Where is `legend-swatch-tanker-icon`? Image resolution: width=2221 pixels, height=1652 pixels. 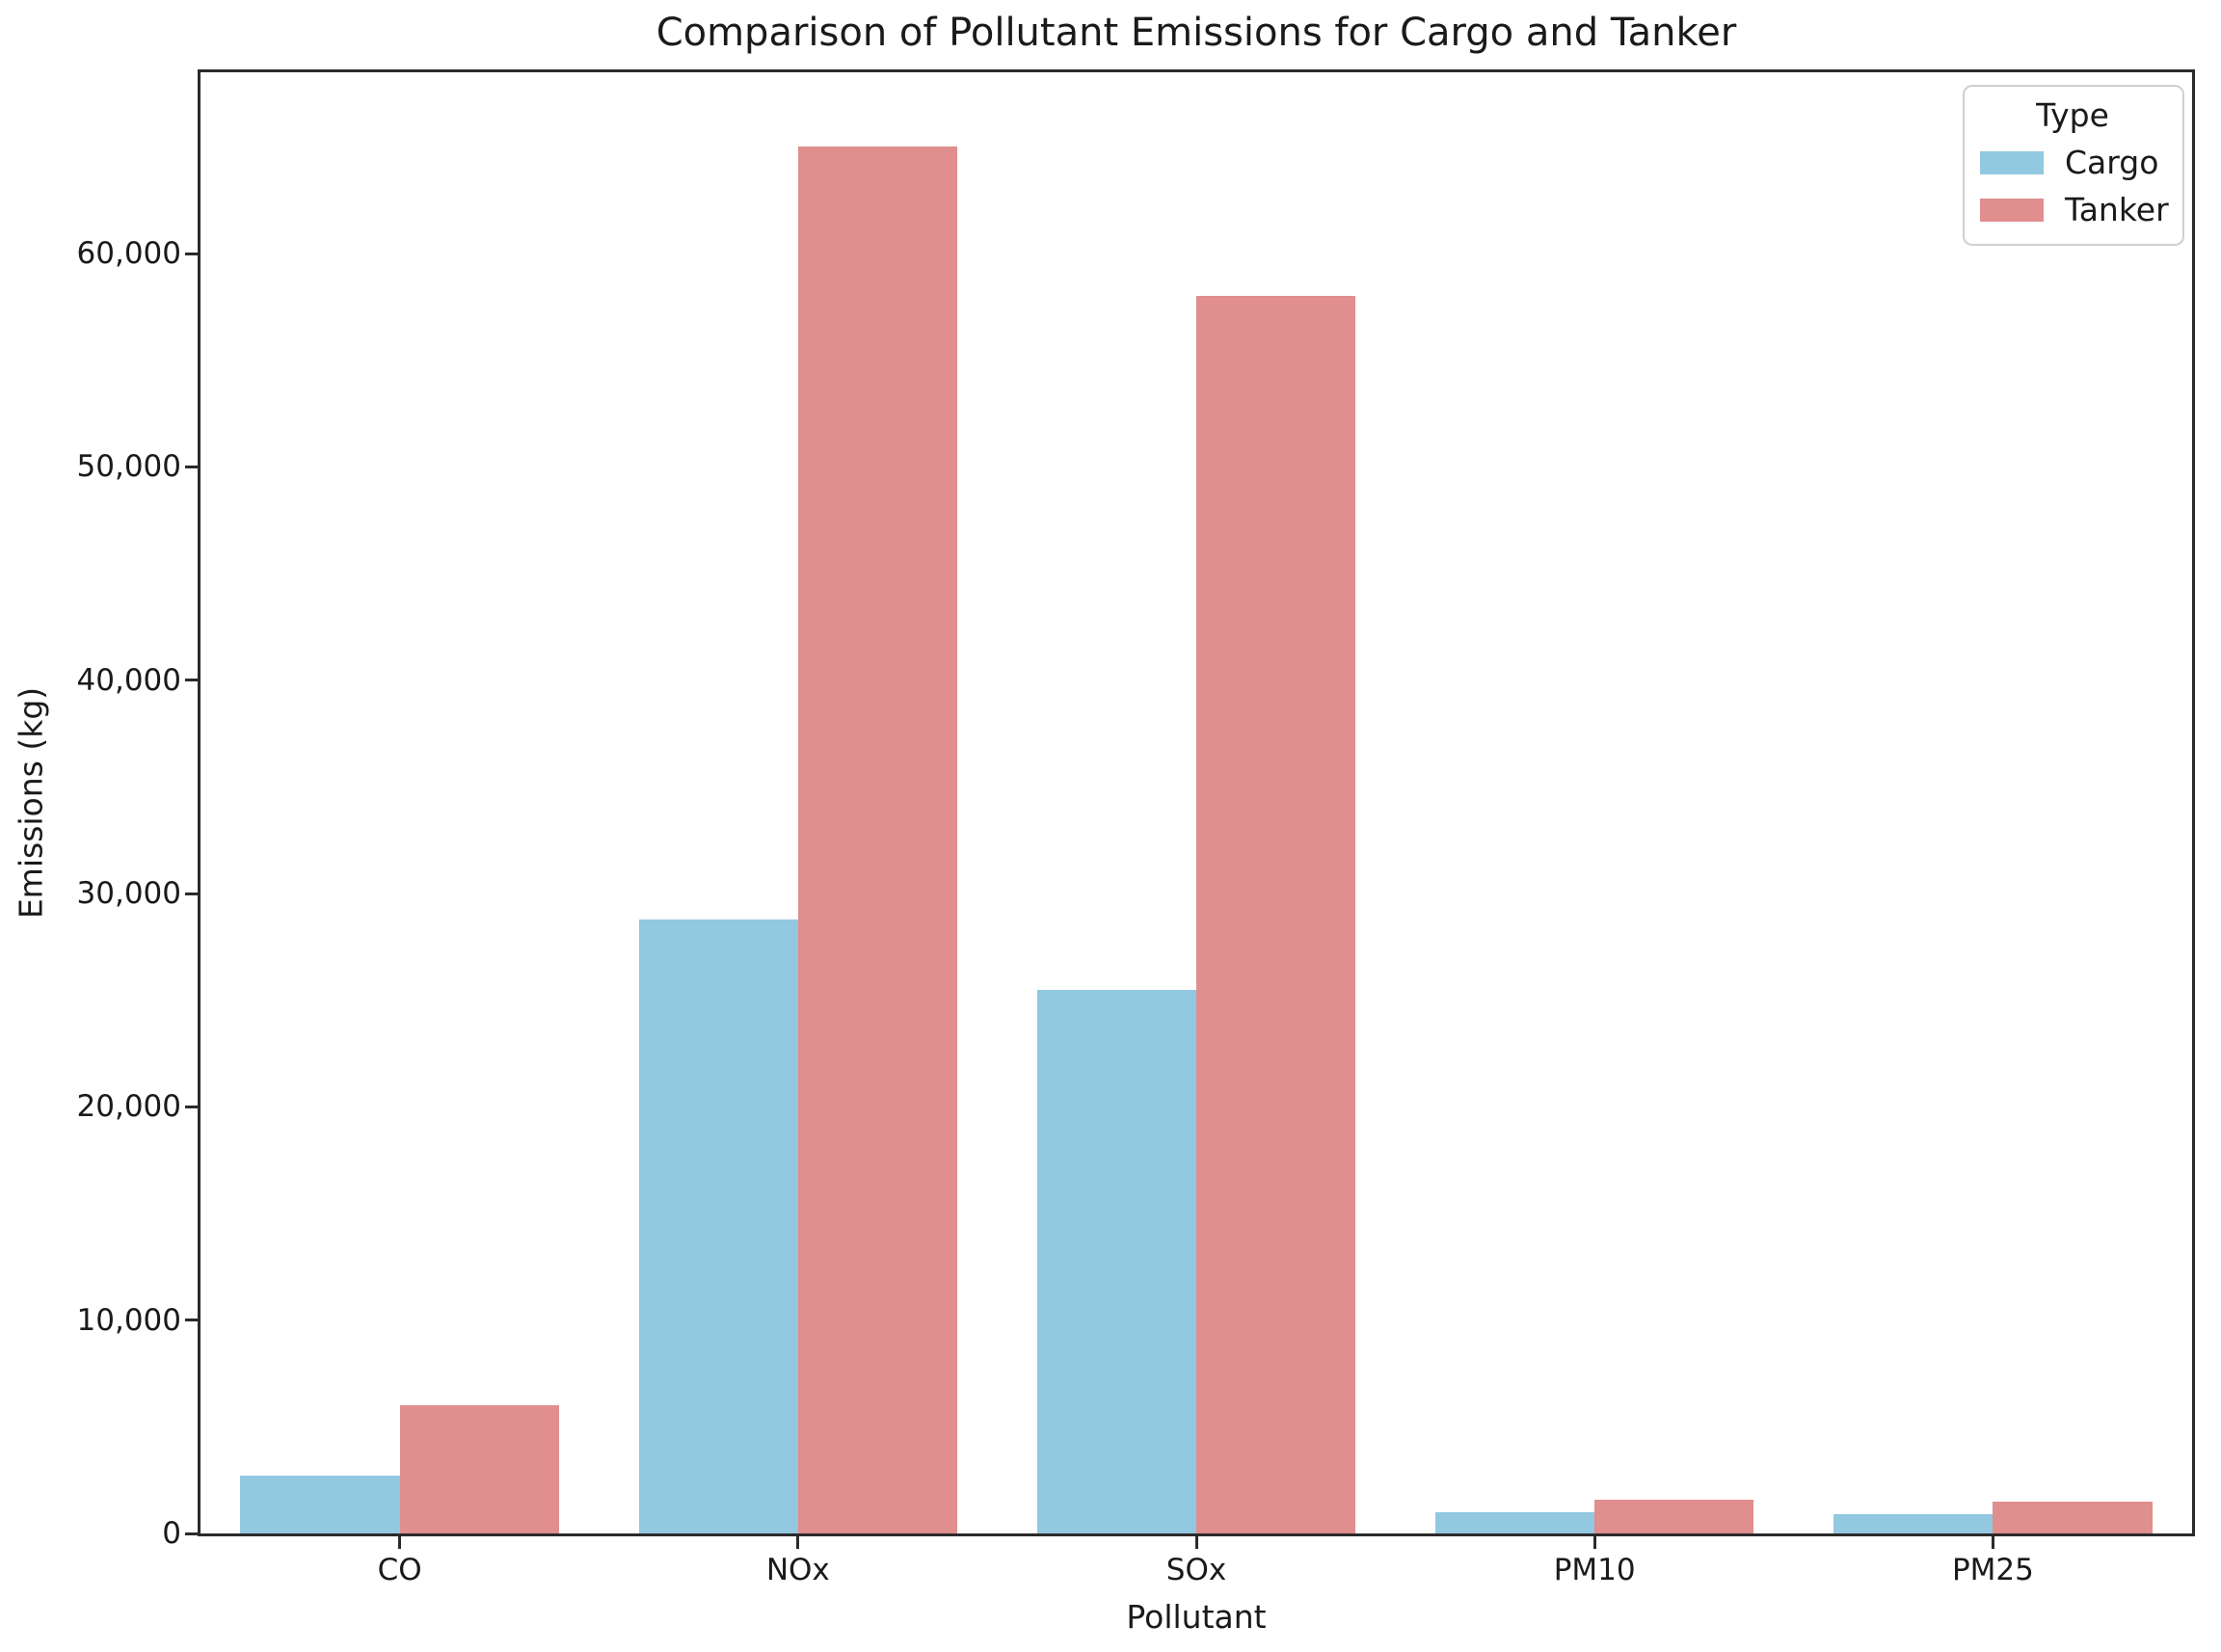 legend-swatch-tanker-icon is located at coordinates (2012, 210).